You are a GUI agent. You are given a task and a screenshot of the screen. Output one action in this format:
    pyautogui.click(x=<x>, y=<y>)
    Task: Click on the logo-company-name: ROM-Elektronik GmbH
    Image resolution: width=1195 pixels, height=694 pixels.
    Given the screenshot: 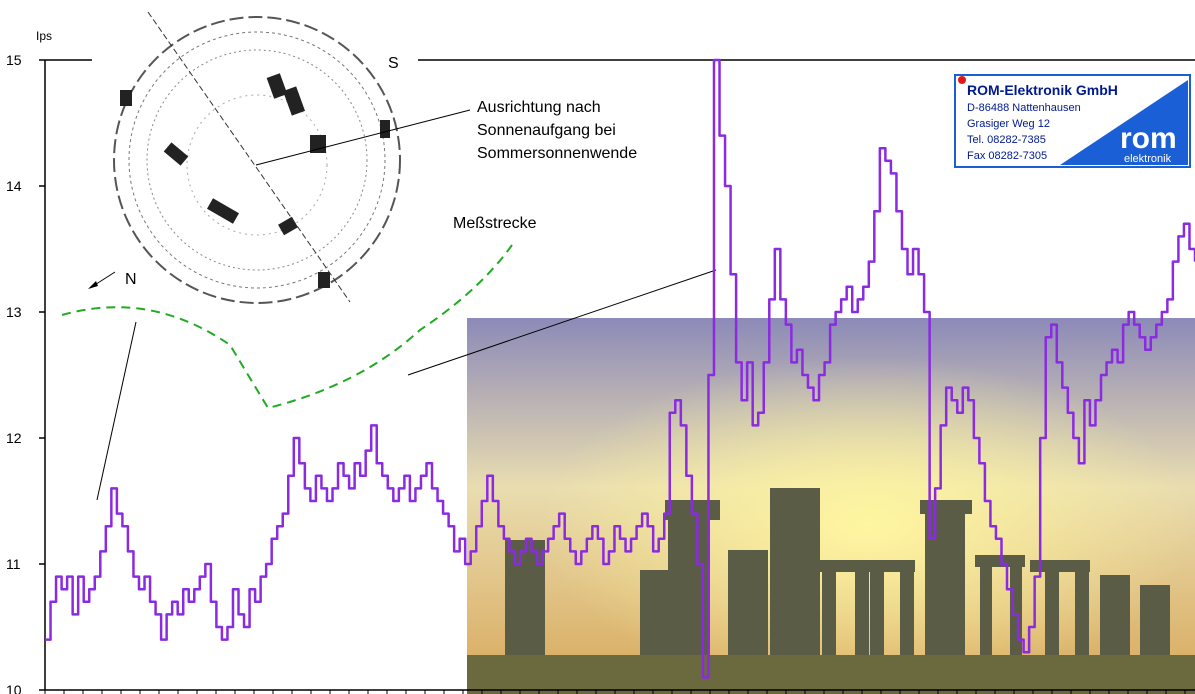 What is the action you would take?
    pyautogui.click(x=1042, y=90)
    